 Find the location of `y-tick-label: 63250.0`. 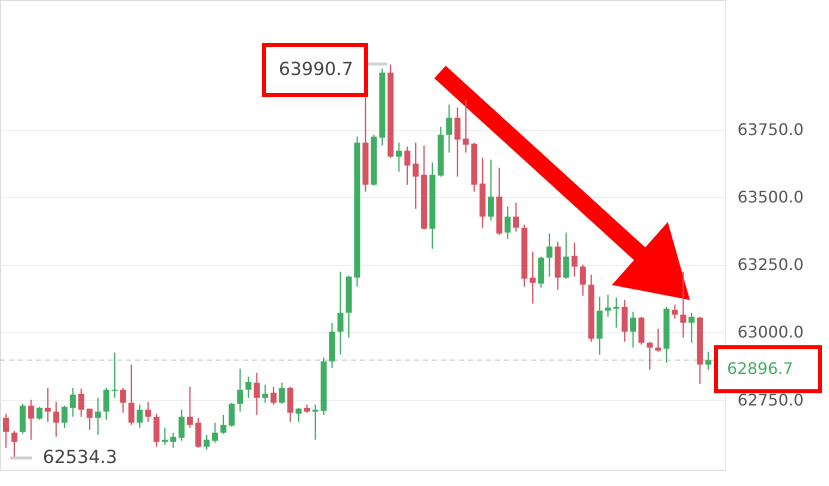

y-tick-label: 63250.0 is located at coordinates (771, 264).